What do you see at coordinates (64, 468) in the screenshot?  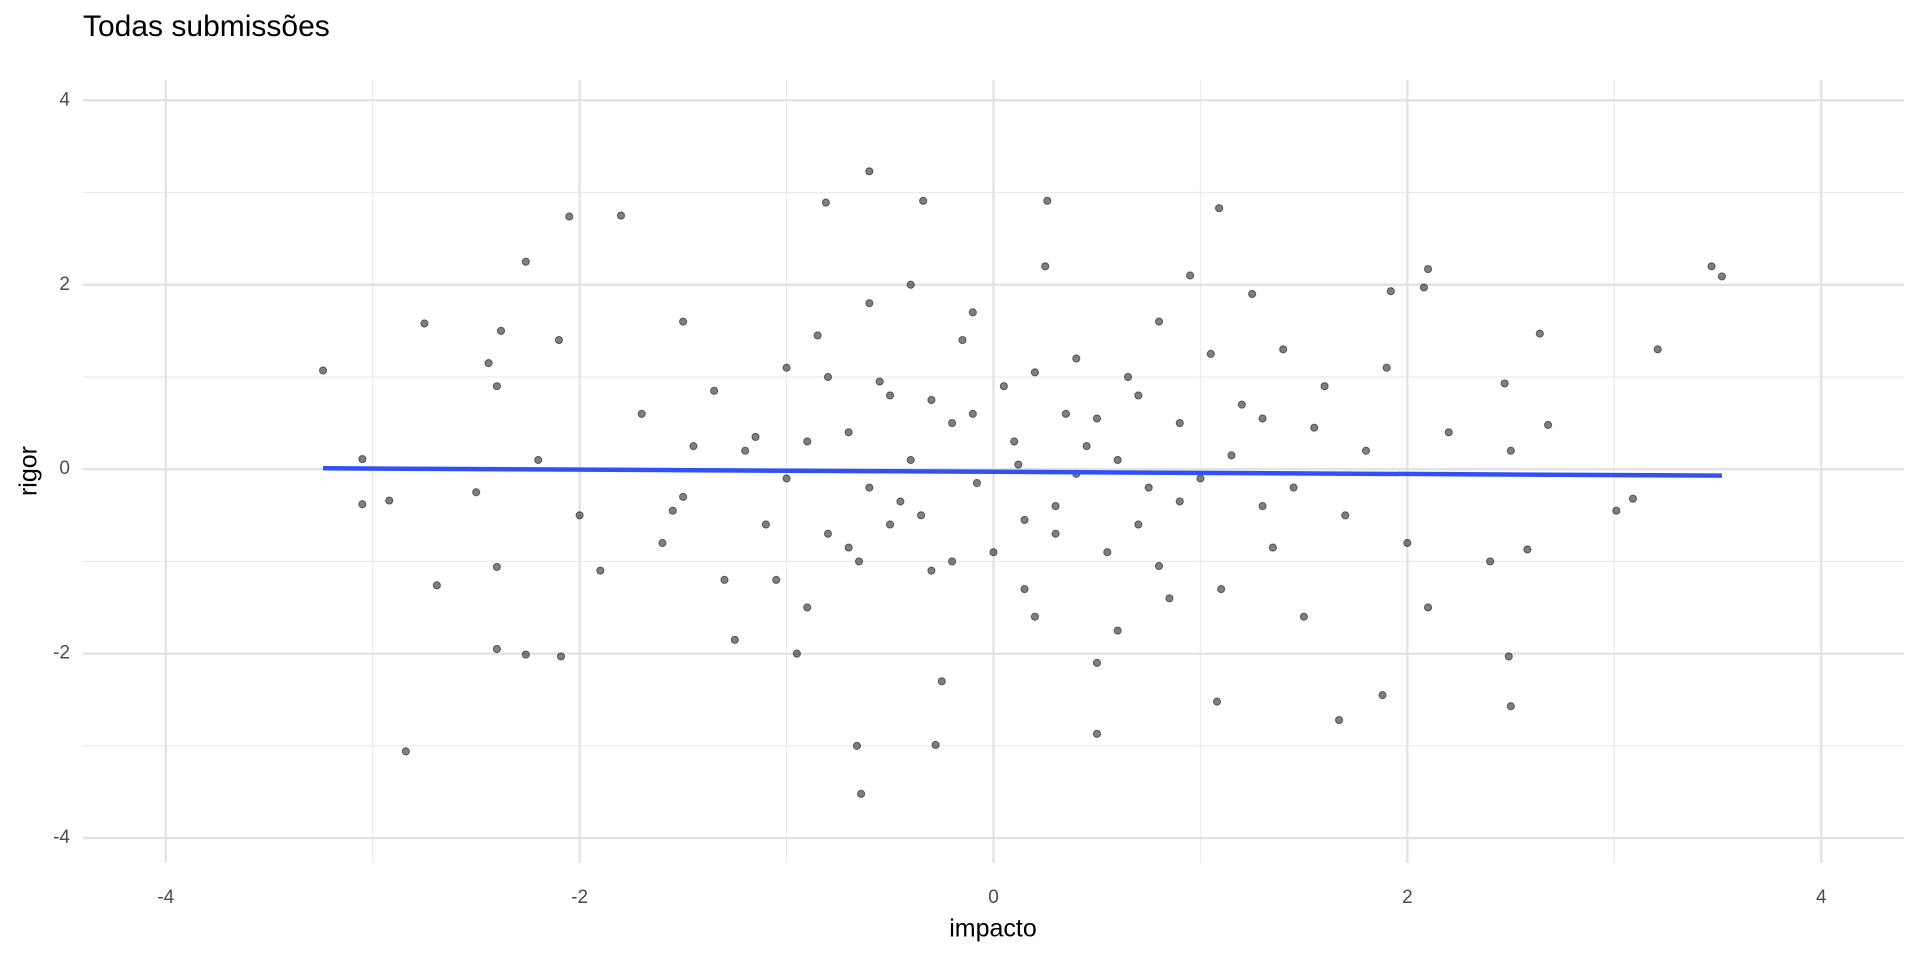 I see `y-tick-label: 0` at bounding box center [64, 468].